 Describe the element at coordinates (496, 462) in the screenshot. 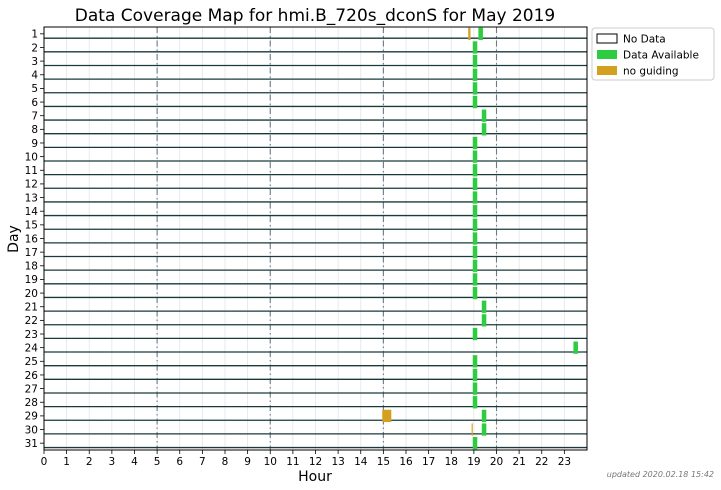

I see `x-tick-label: 20` at that location.